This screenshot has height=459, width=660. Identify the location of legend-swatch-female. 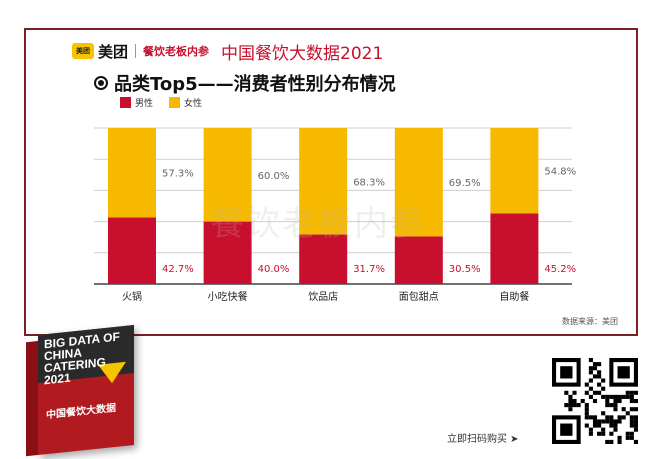
(175, 102).